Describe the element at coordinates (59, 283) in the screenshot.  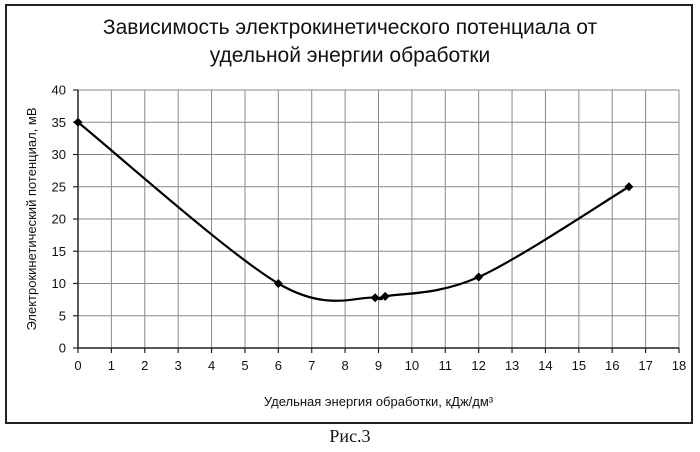
I see `y-tick-label: 10` at that location.